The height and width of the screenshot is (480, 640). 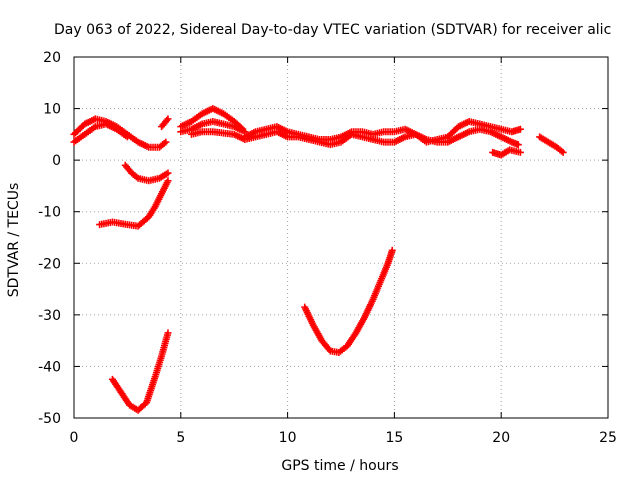 I want to click on x-axis-label: GPS time / hours, so click(x=339, y=466).